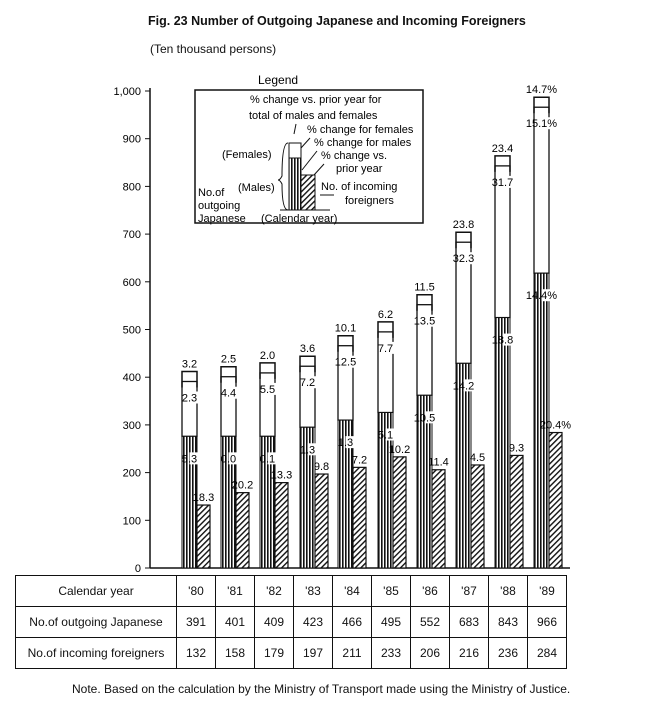 The width and height of the screenshot is (650, 708). I want to click on y-axis-unit: (Ten thousand persons), so click(213, 49).